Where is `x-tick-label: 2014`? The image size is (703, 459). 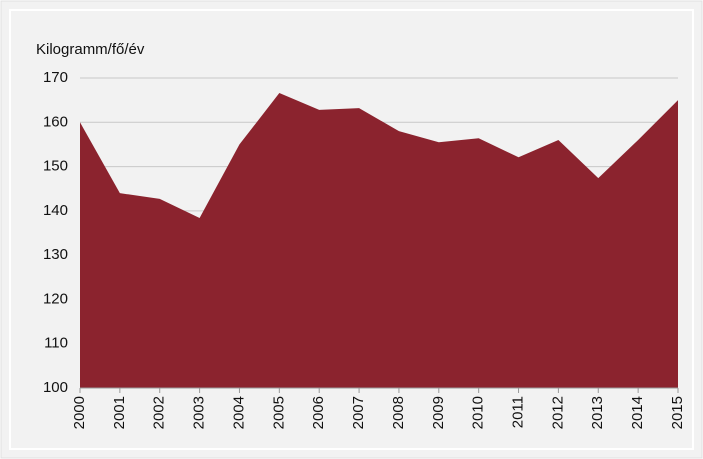
x-tick-label: 2014 is located at coordinates (637, 412).